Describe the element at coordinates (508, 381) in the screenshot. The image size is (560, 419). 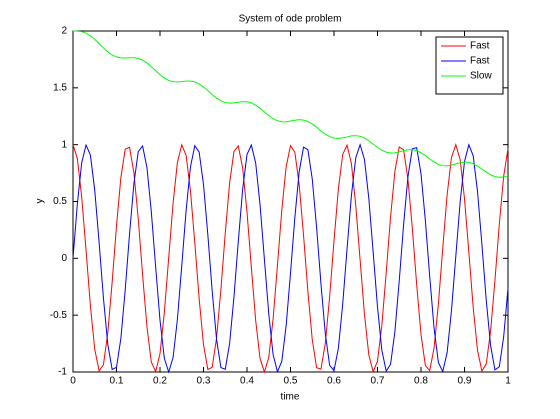
I see `x-tick-label: 1` at that location.